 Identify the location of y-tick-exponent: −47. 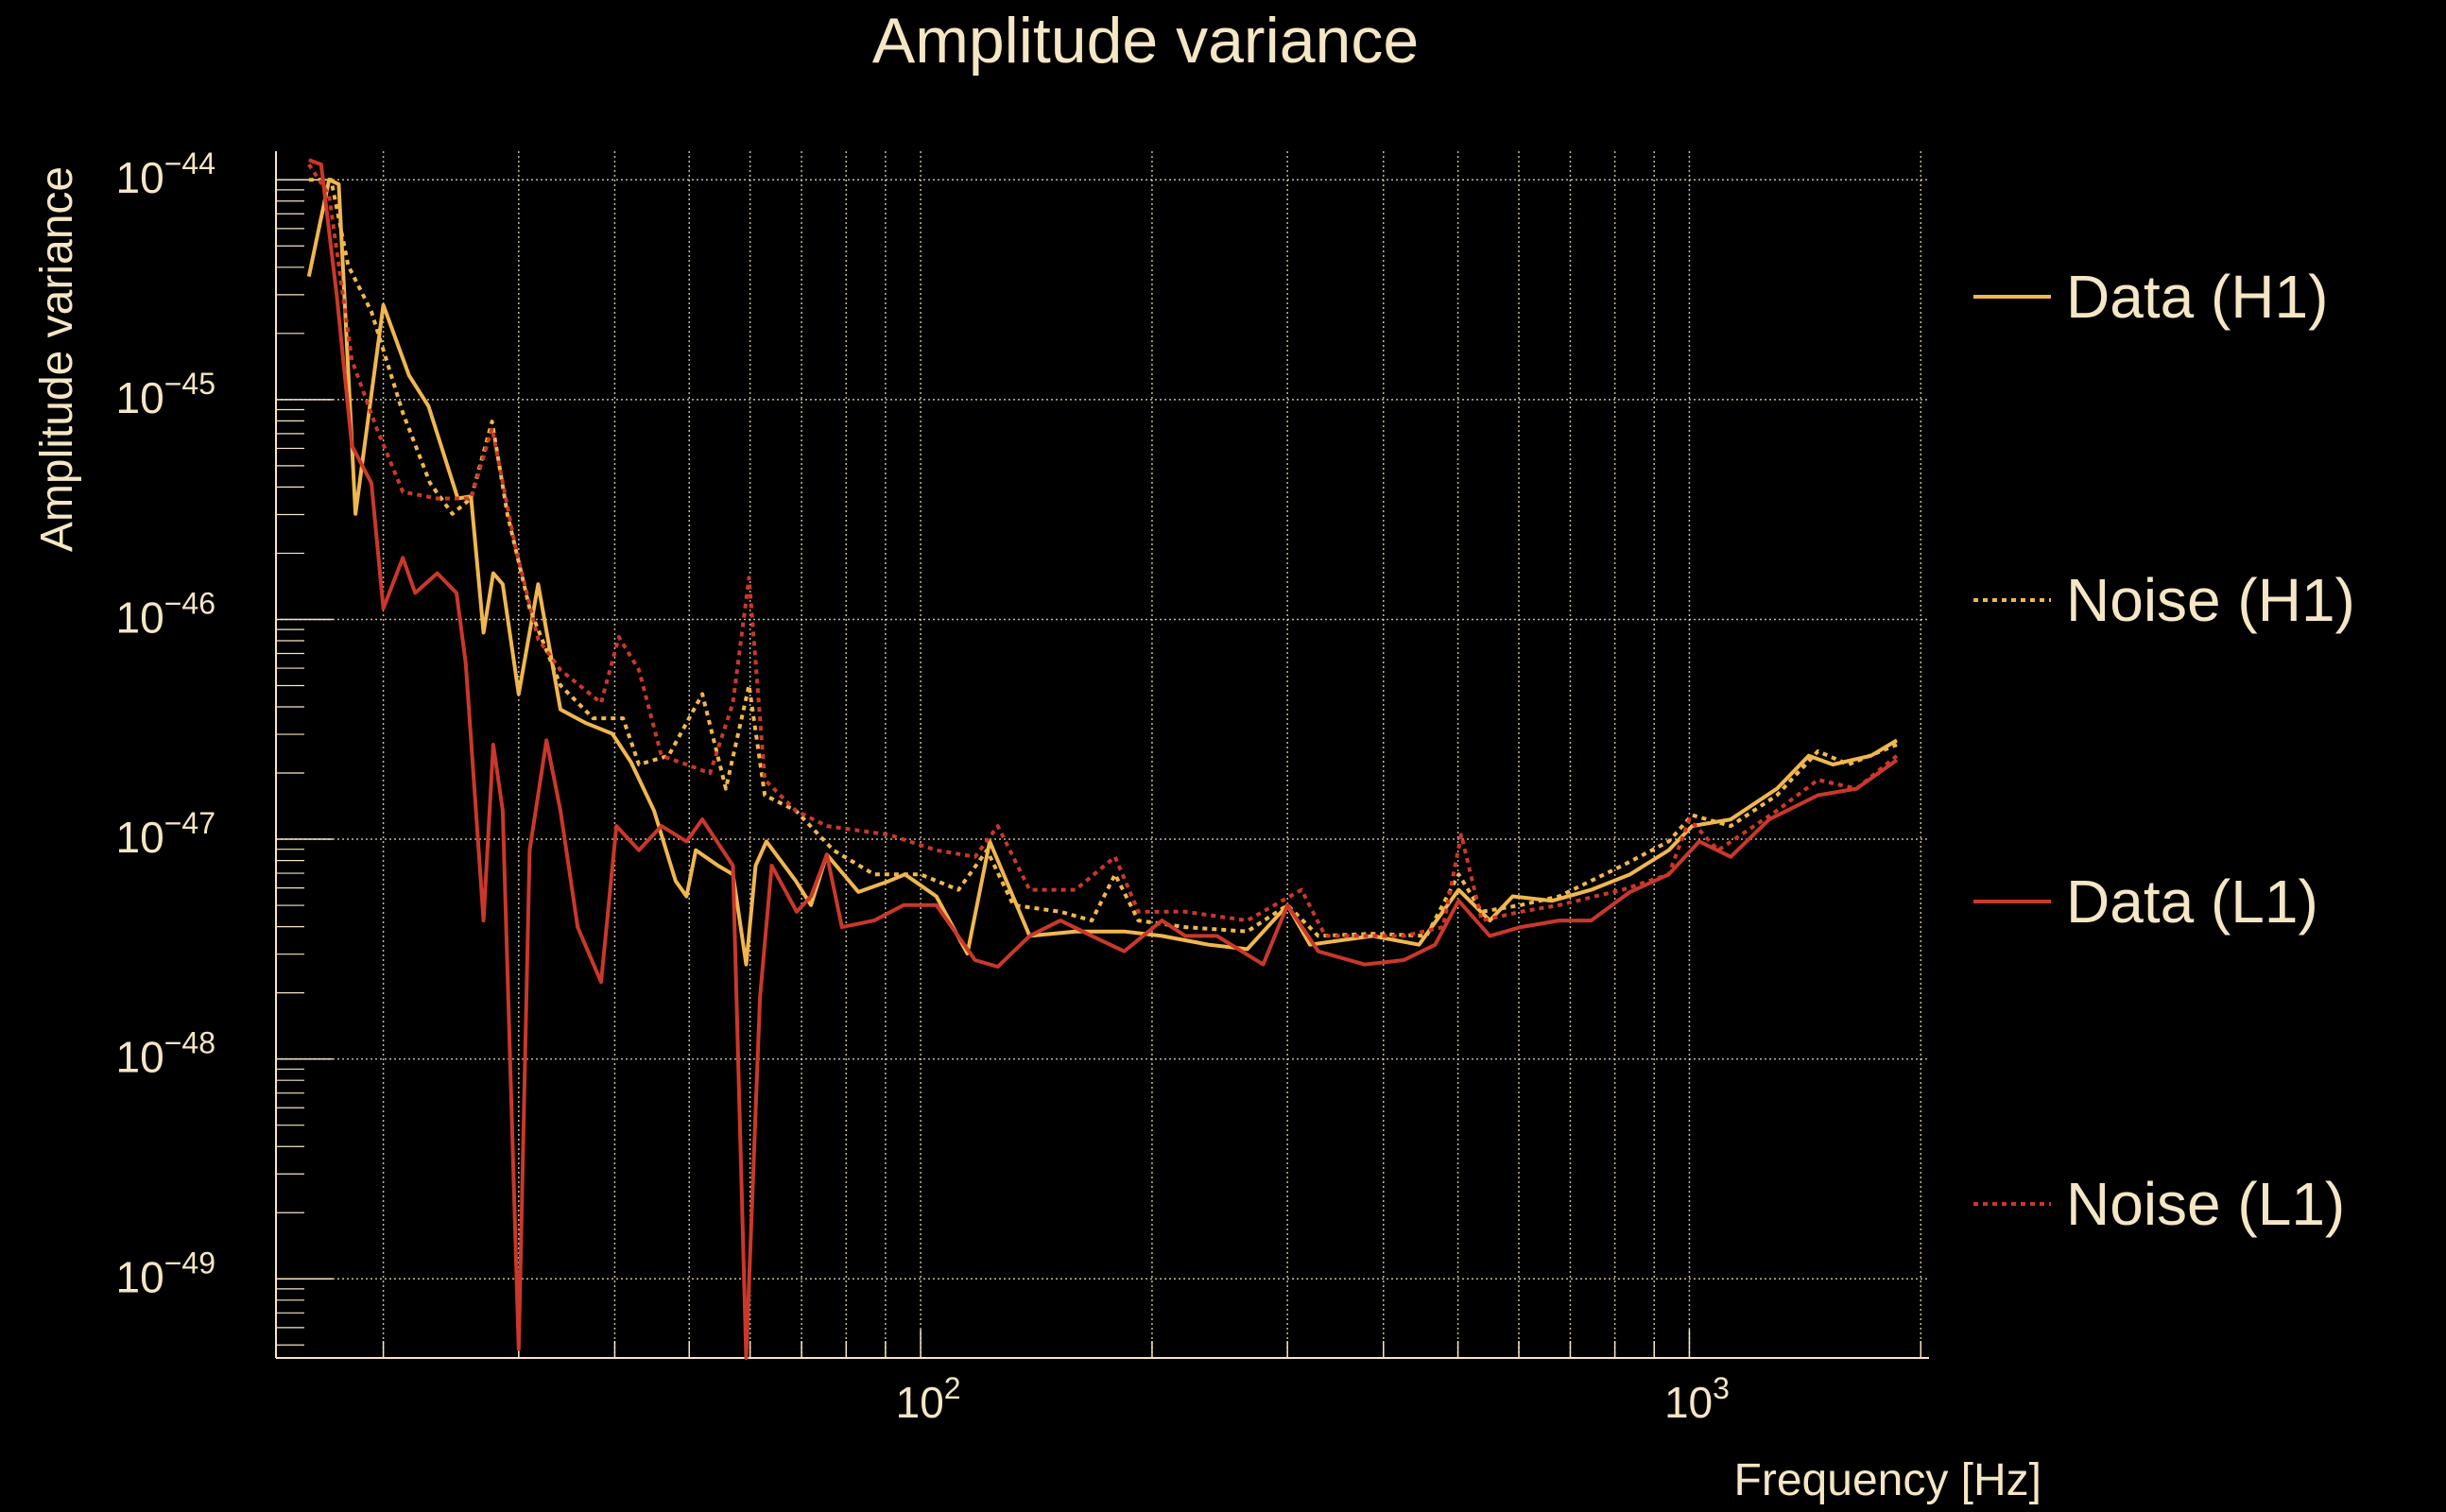
(189, 823).